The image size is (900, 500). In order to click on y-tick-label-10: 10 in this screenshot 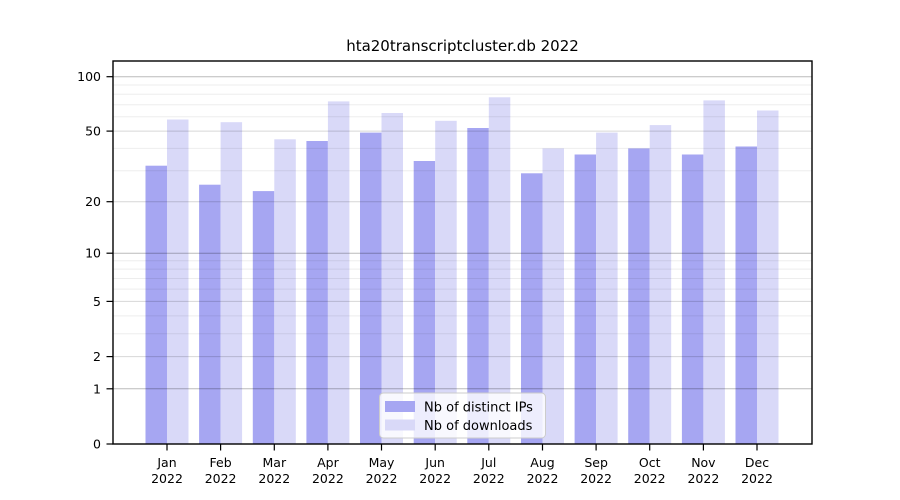, I will do `click(93, 253)`.